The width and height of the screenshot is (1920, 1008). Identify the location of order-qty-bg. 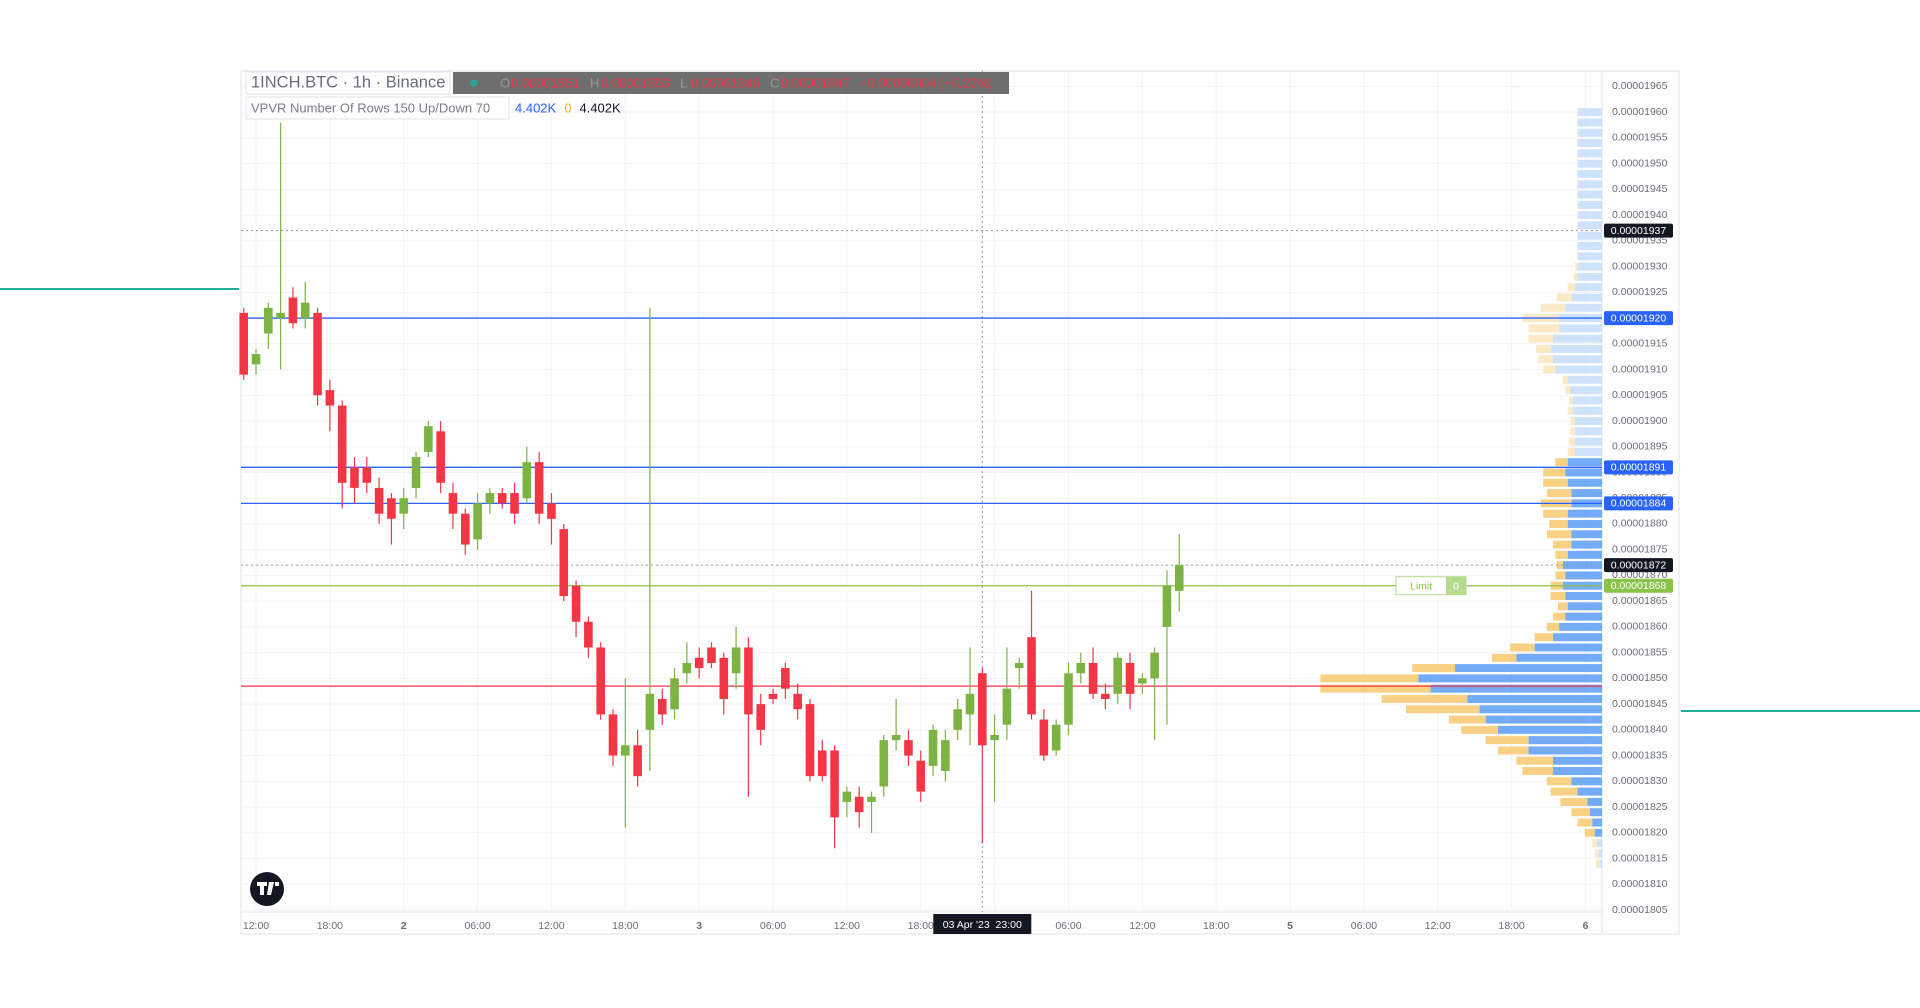
(1456, 585).